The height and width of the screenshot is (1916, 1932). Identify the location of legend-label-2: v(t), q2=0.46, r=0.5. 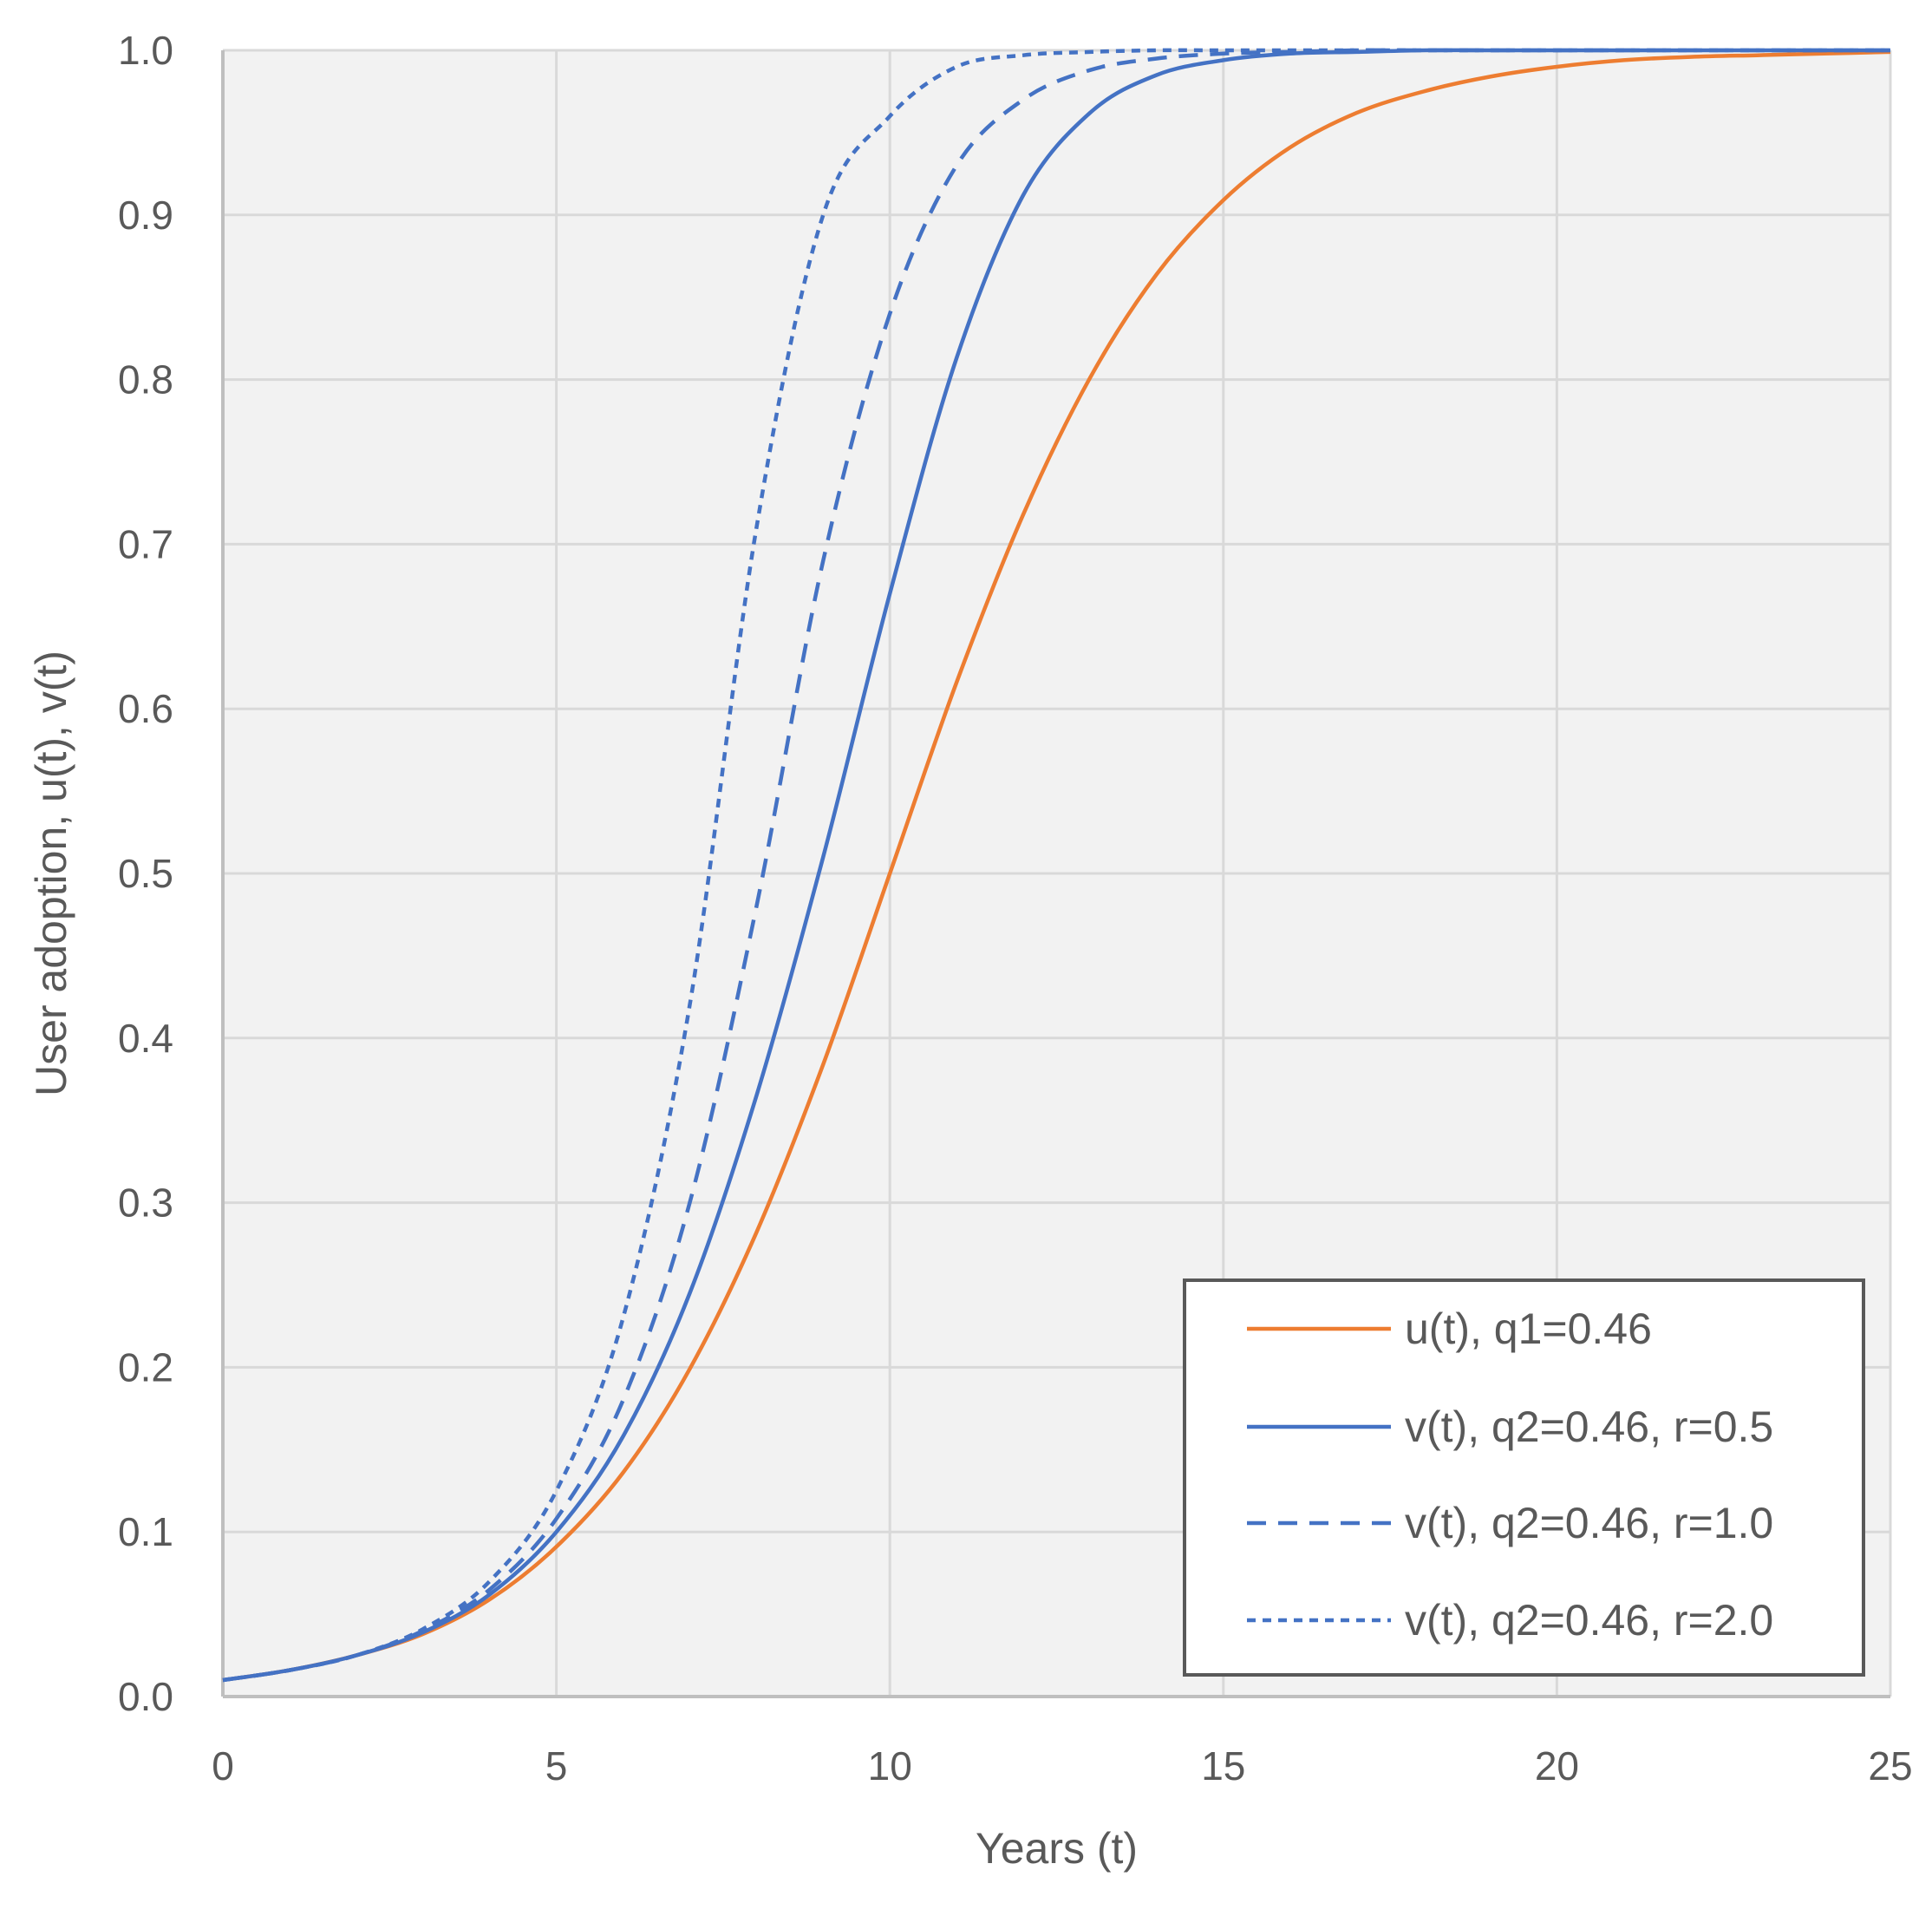
(1589, 1427).